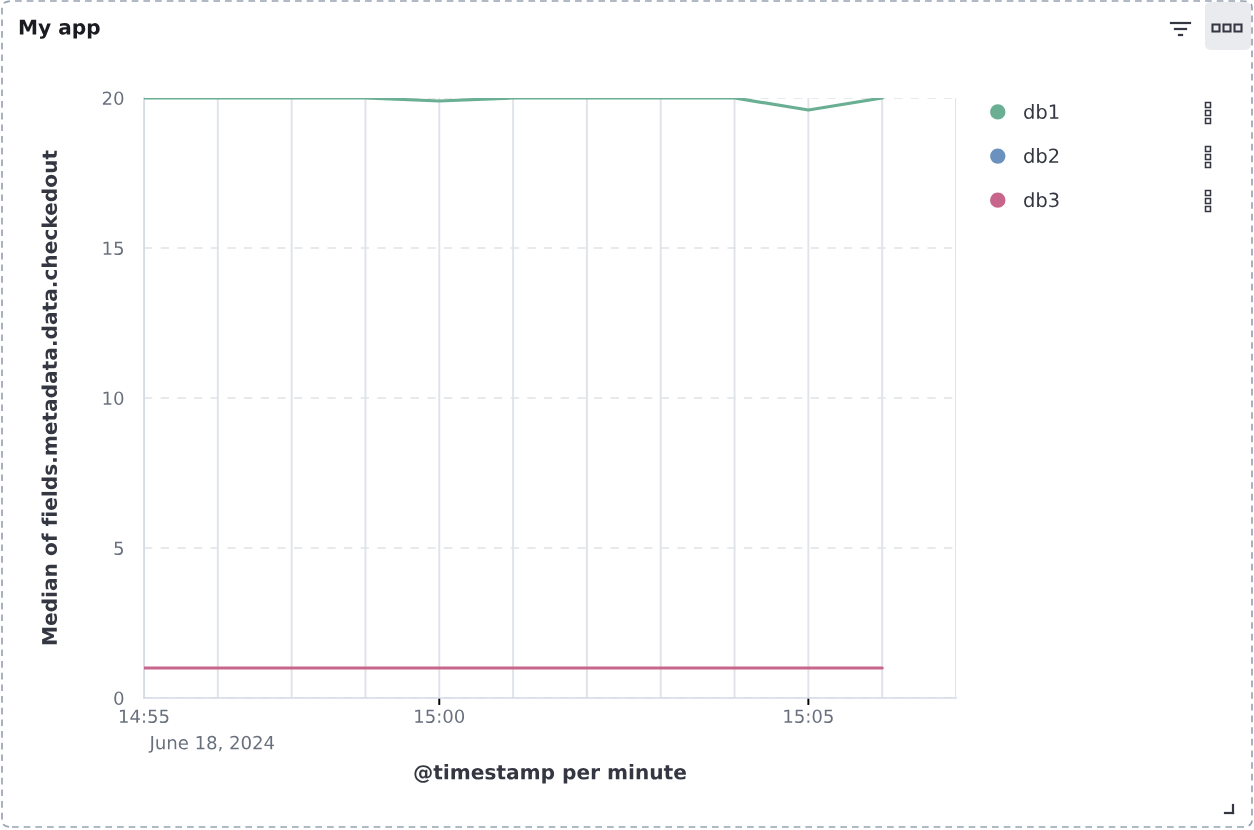 This screenshot has width=1254, height=830. Describe the element at coordinates (113, 248) in the screenshot. I see `y-tick-label: 15` at that location.